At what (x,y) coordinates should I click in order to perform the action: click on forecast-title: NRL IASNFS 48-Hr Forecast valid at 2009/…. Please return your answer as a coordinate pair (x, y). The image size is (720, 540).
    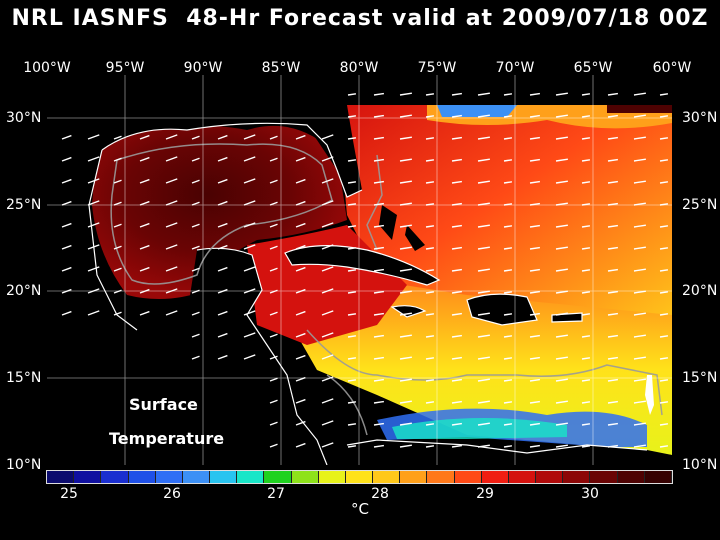
    Looking at the image, I should click on (360, 18).